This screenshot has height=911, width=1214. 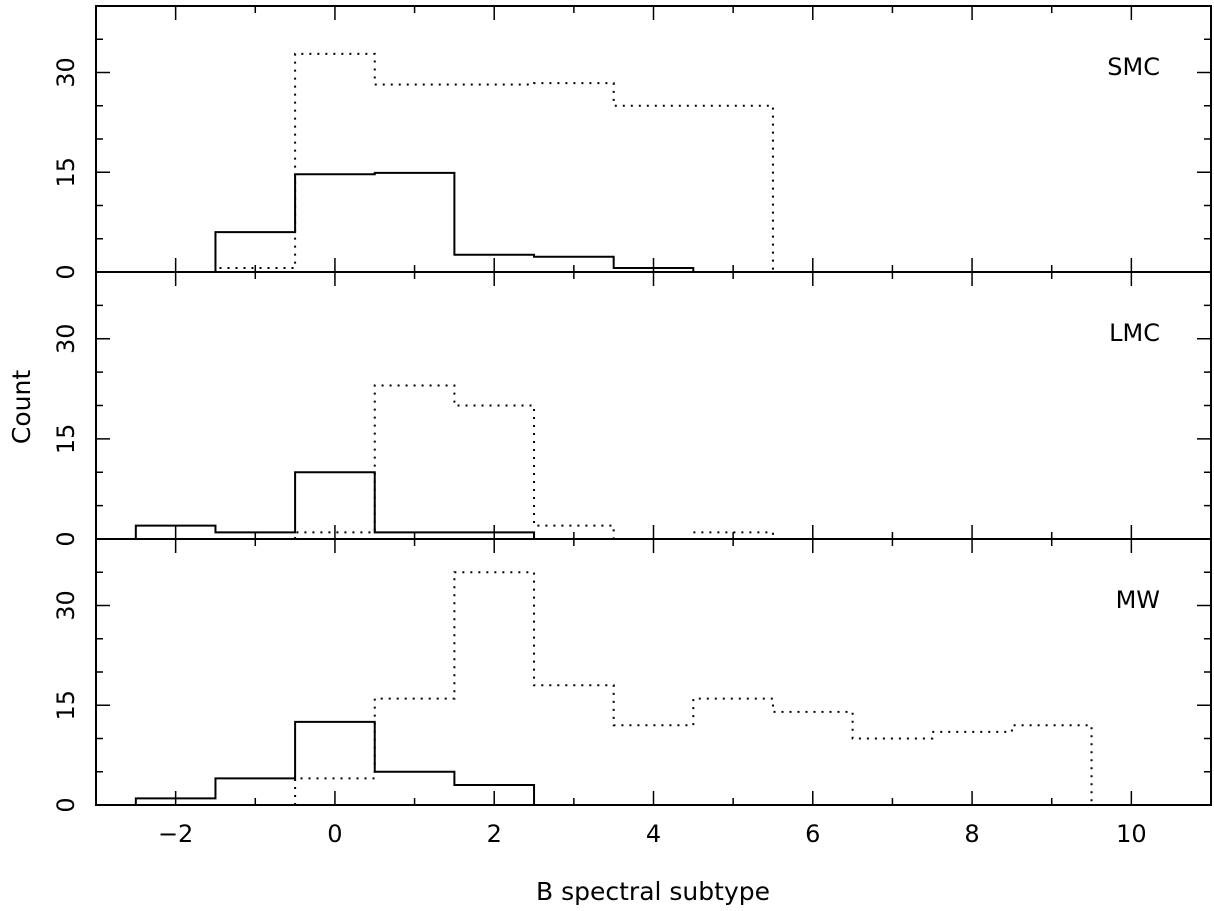 What do you see at coordinates (534, 462) in the screenshot?
I see `series-lmc-dotted` at bounding box center [534, 462].